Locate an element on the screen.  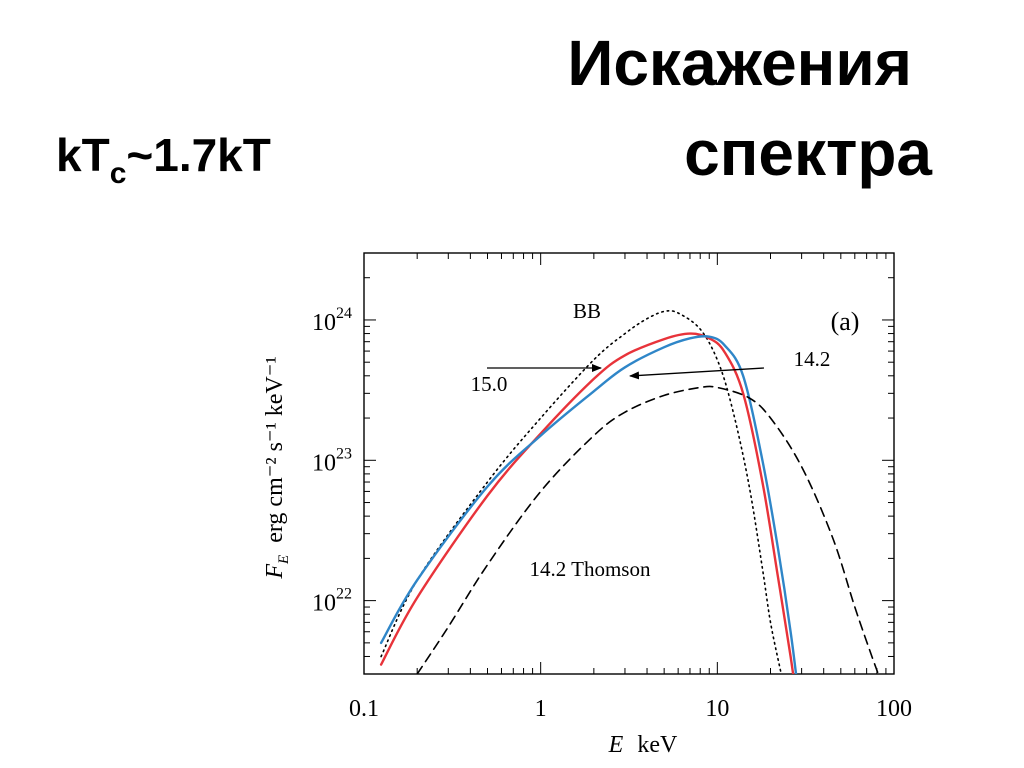
x-tick-label: 1 is located at coordinates (541, 709).